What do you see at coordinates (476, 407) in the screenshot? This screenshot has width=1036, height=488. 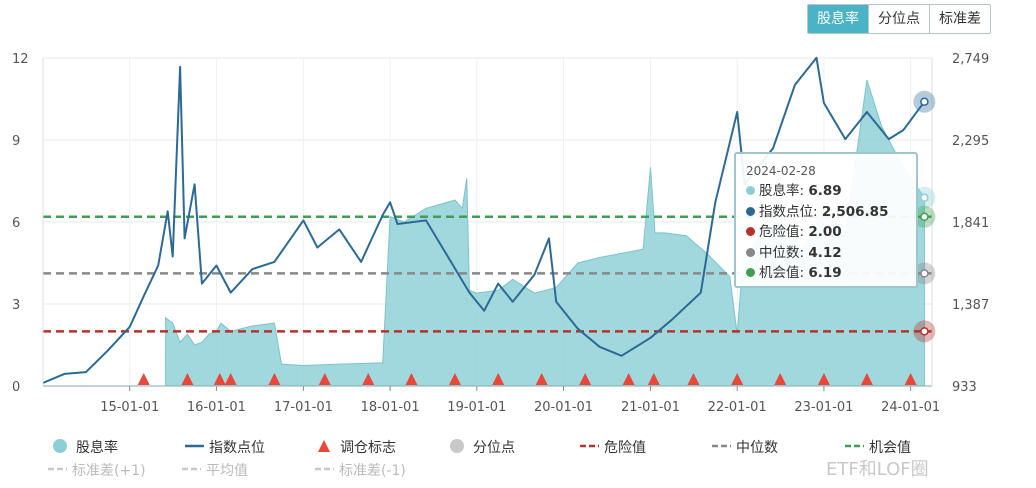 I see `x-tick-label: 19-01-01` at bounding box center [476, 407].